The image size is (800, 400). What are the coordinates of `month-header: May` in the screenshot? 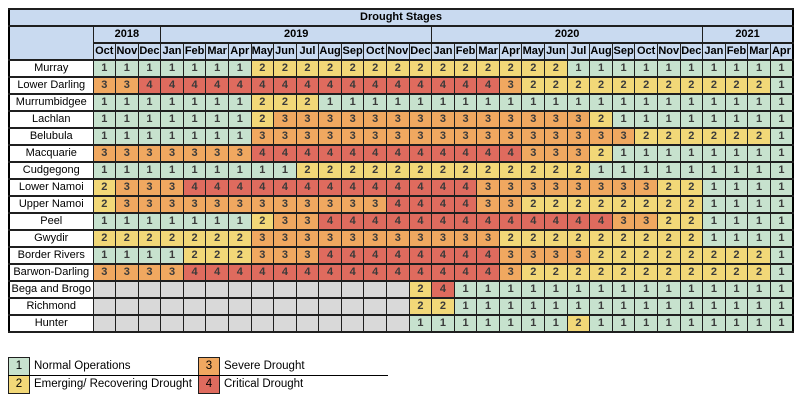 It's located at (533, 51).